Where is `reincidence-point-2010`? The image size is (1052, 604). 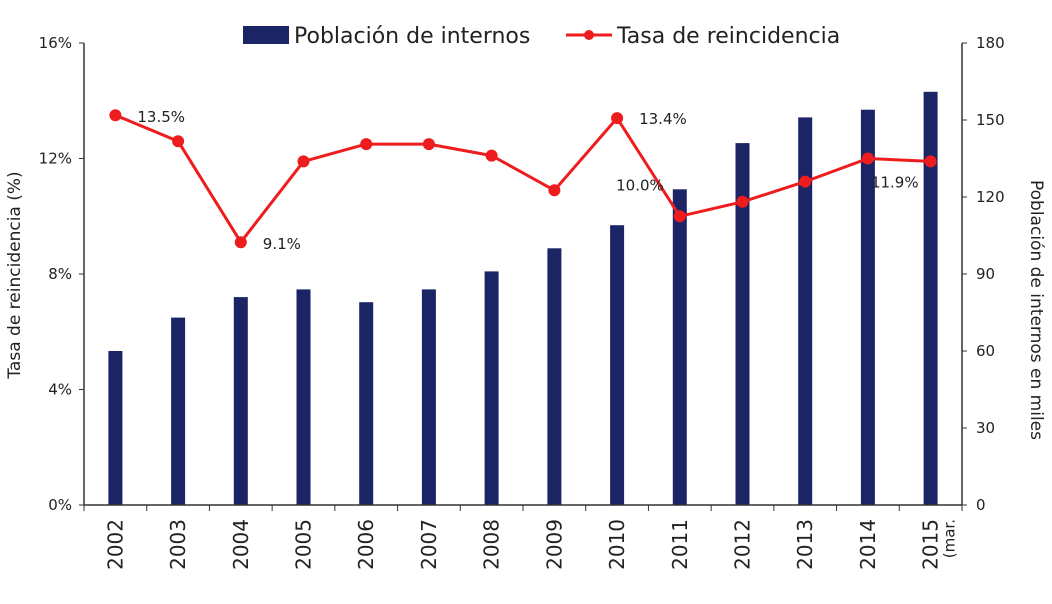 reincidence-point-2010 is located at coordinates (617, 118).